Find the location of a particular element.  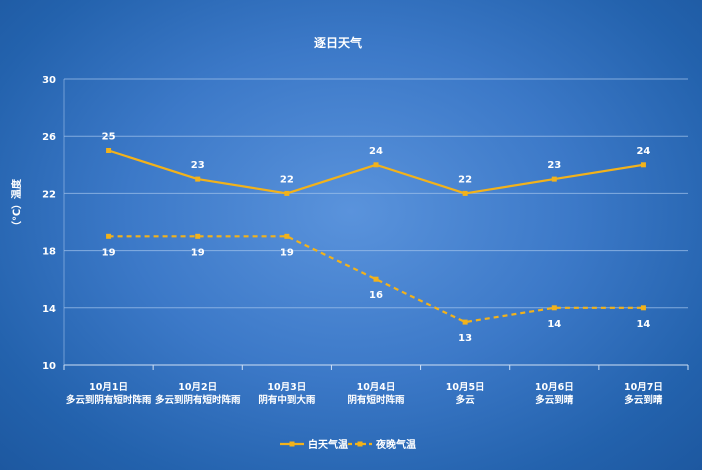

legend: 白天气温 夜晚气温 is located at coordinates (348, 444).